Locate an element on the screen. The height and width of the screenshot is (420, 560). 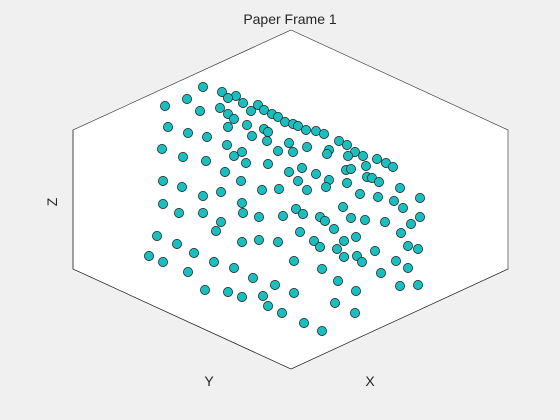
chart-title: Paper Frame 1 is located at coordinates (290, 19).